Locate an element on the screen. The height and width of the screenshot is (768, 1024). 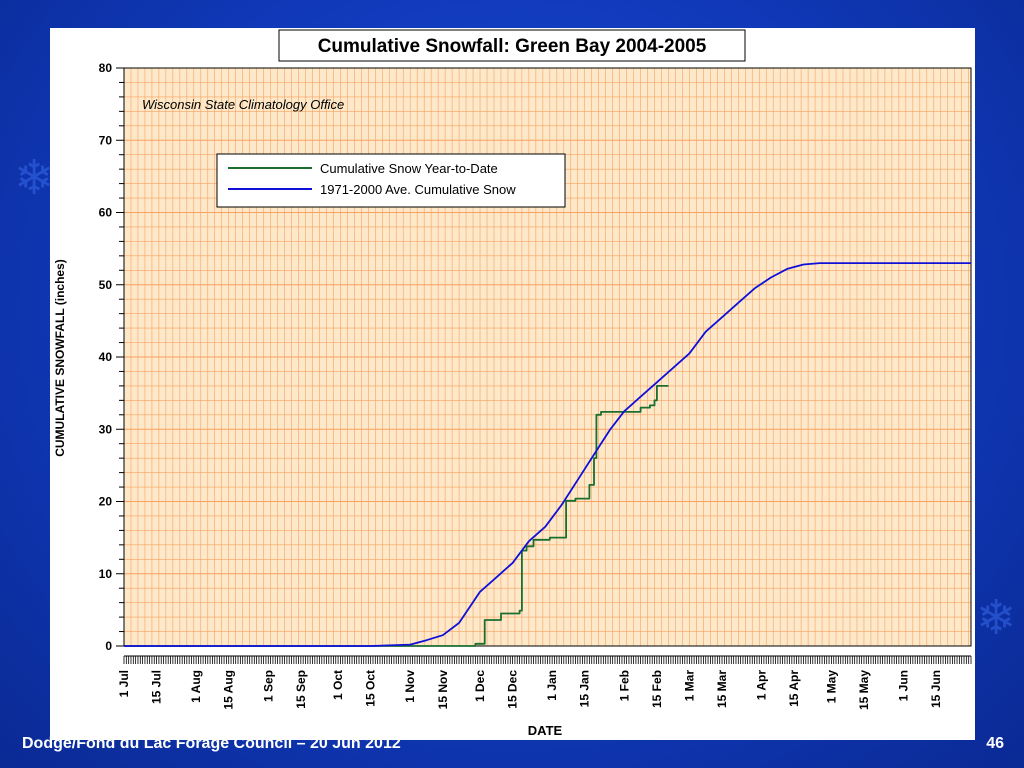
y-axis-title: CUMULATIVE SNOWFALL (inches) is located at coordinates (60, 358).